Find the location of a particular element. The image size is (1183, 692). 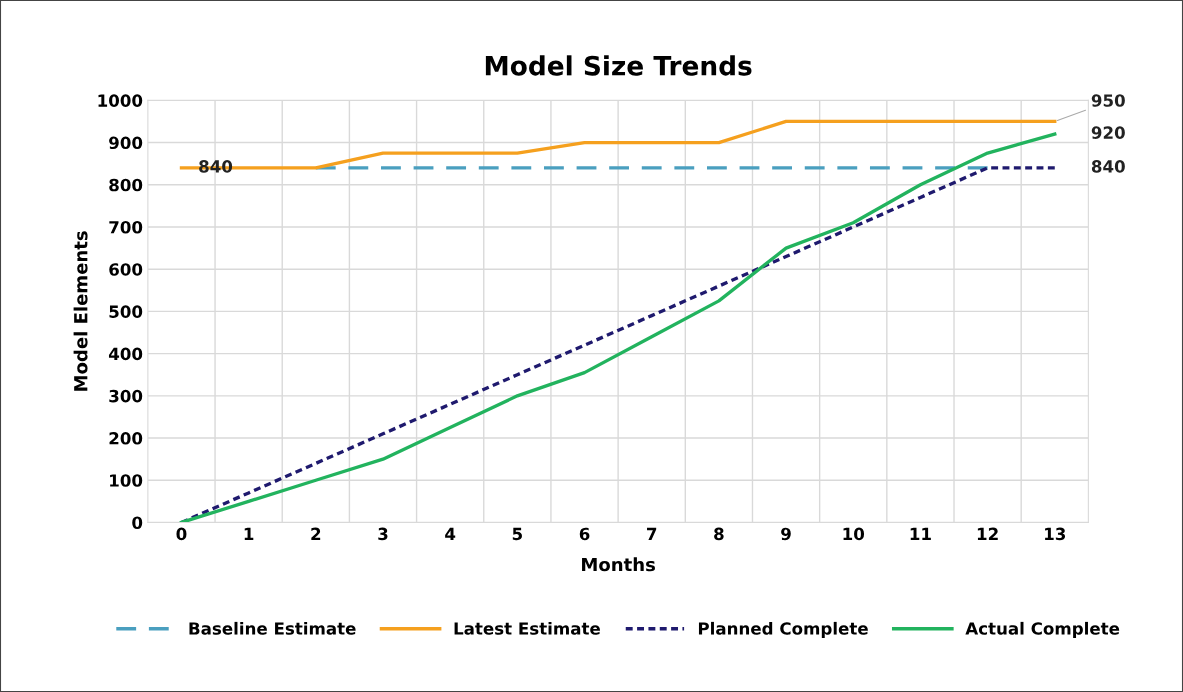

y-tick-label: 300 is located at coordinates (126, 396).